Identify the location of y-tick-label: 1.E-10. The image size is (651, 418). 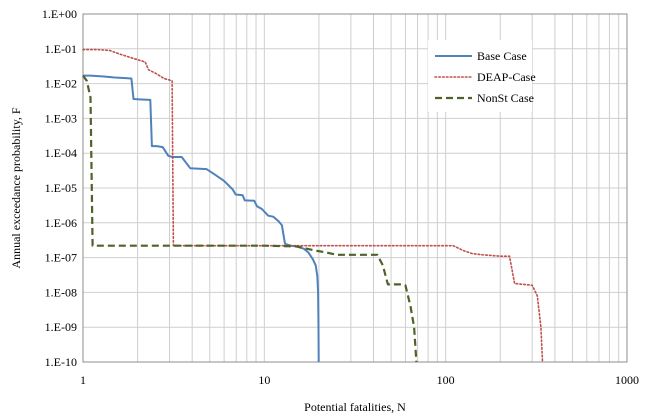
(61, 362).